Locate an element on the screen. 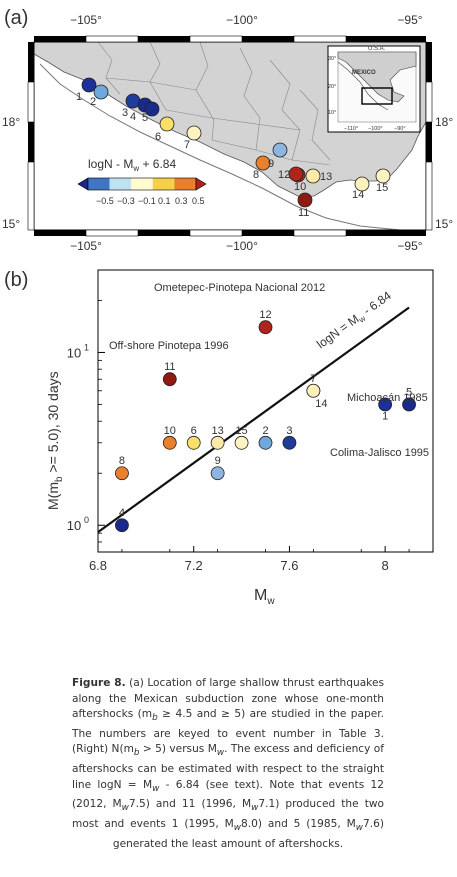 The width and height of the screenshot is (457, 877). map-event-label: 11 is located at coordinates (303, 213).